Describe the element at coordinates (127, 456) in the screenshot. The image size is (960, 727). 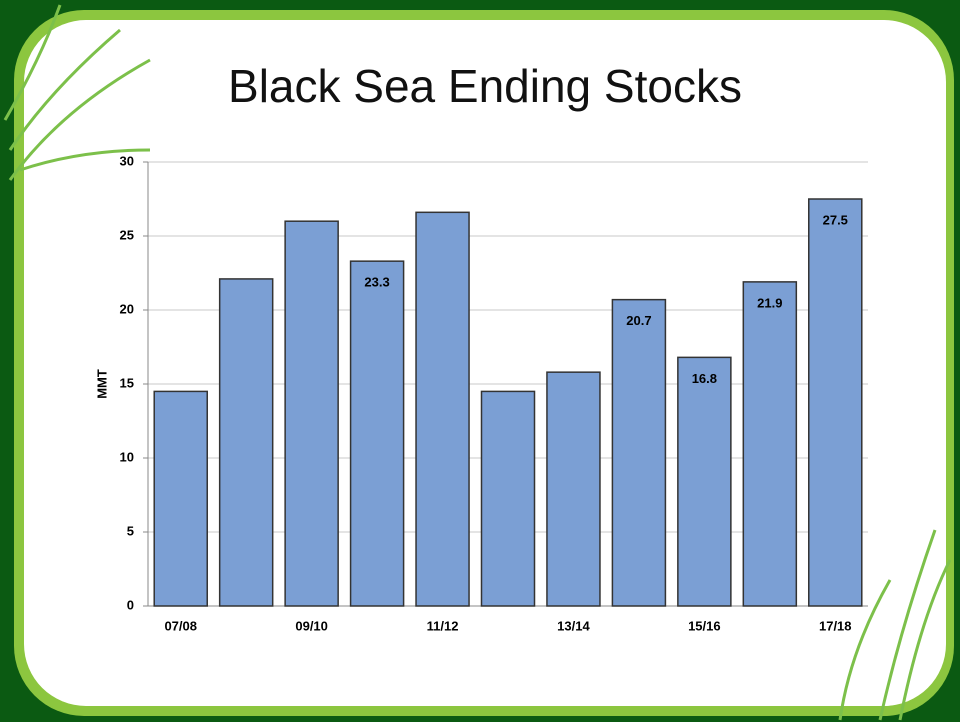
I see `y-tick-label: 10` at that location.